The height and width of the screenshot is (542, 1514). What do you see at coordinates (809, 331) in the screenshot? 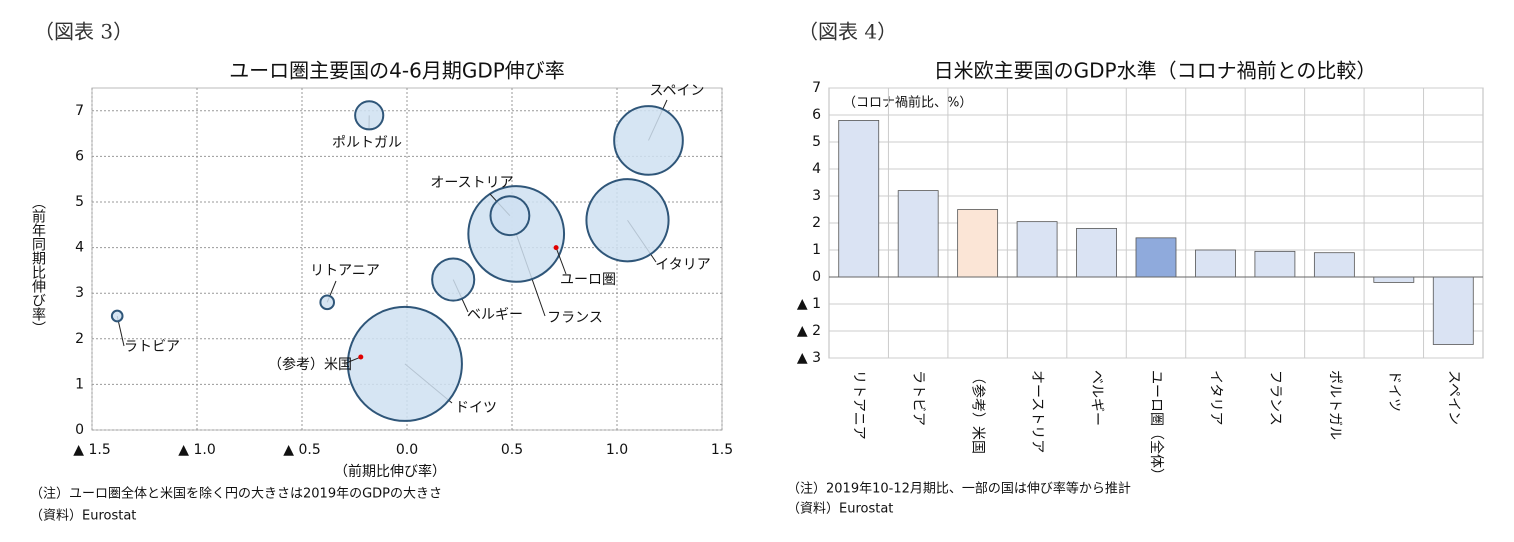
I see `y-tick-label: ▲ 2` at bounding box center [809, 331].